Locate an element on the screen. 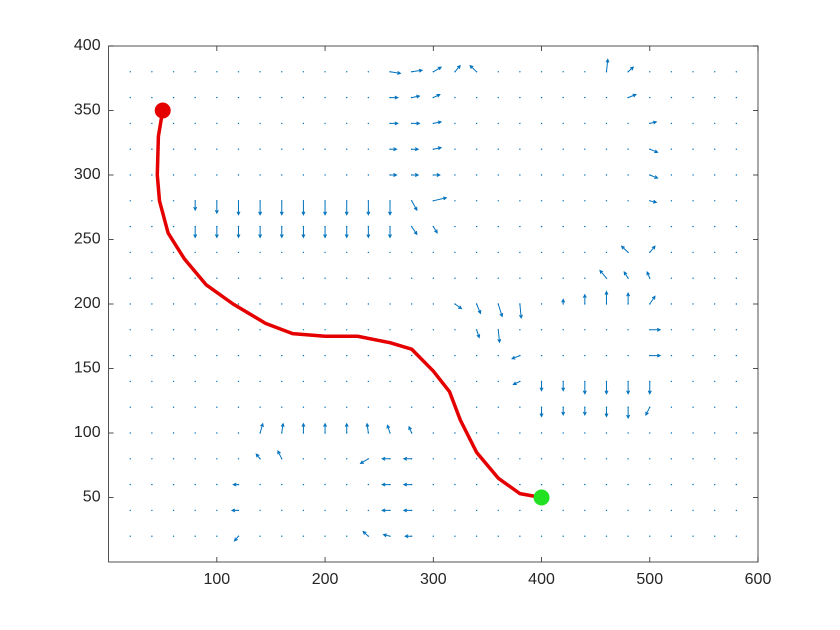  x-tick-label: 500 is located at coordinates (649, 579).